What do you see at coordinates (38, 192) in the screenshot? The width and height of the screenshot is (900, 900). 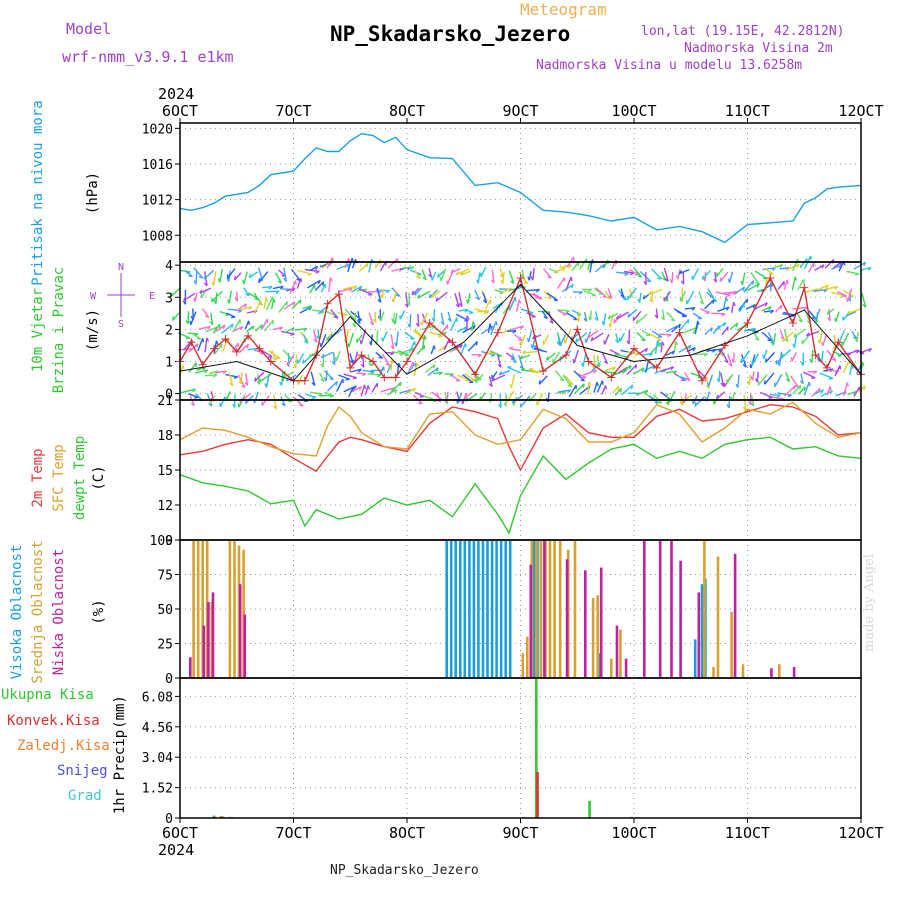 I see `pressure-axis-title: Pritisak na nivou mora` at bounding box center [38, 192].